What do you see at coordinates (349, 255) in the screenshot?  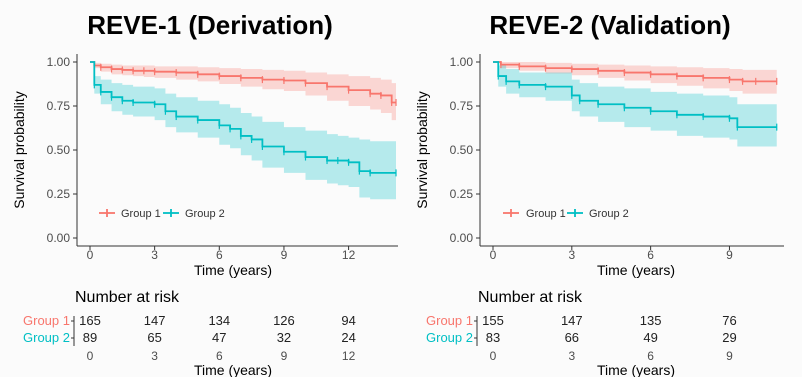 I see `x-tick-label: 12` at bounding box center [349, 255].